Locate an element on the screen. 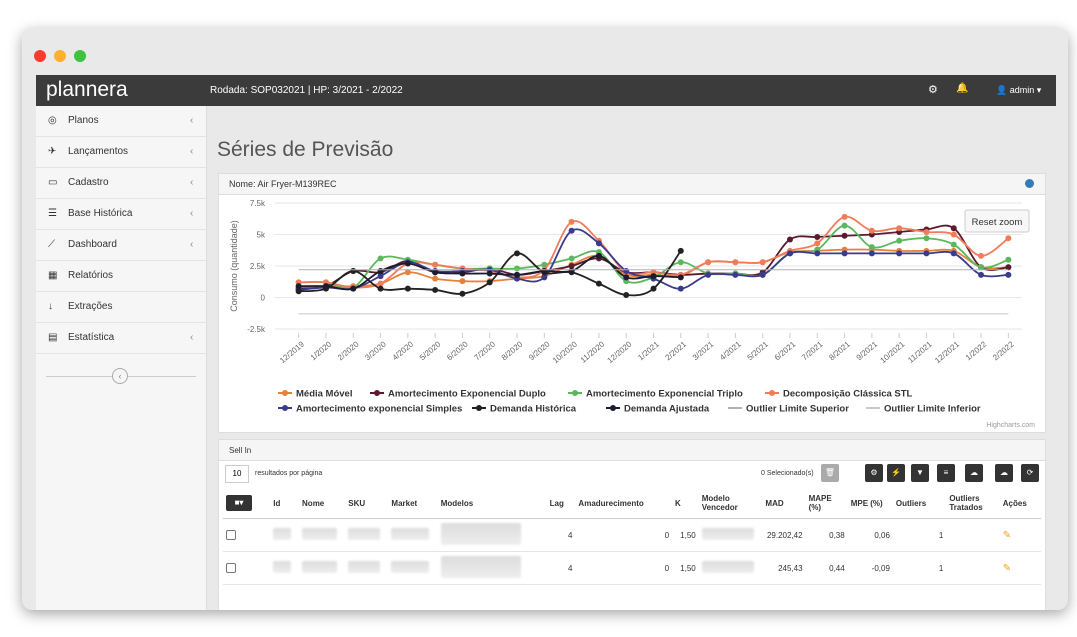 The height and width of the screenshot is (637, 1077). legend-label: Outlier Limite Inferior is located at coordinates (932, 409).